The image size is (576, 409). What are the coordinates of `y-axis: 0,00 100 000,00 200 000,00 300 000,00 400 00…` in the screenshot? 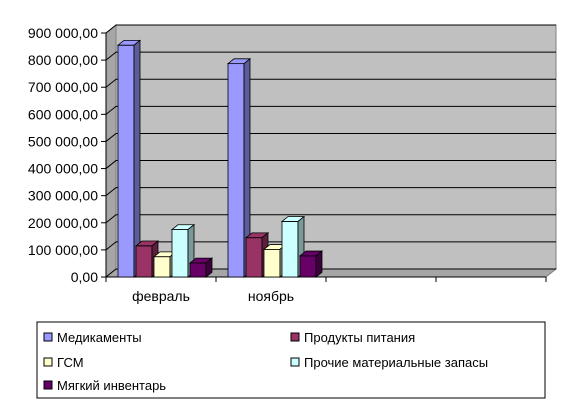 It's located at (67, 155).